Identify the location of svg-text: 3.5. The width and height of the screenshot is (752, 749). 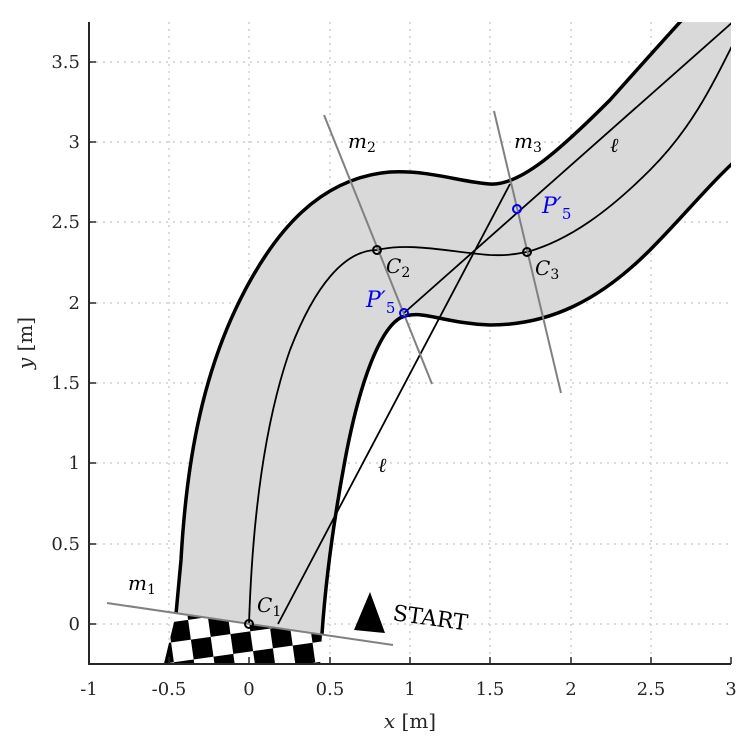
(65, 62).